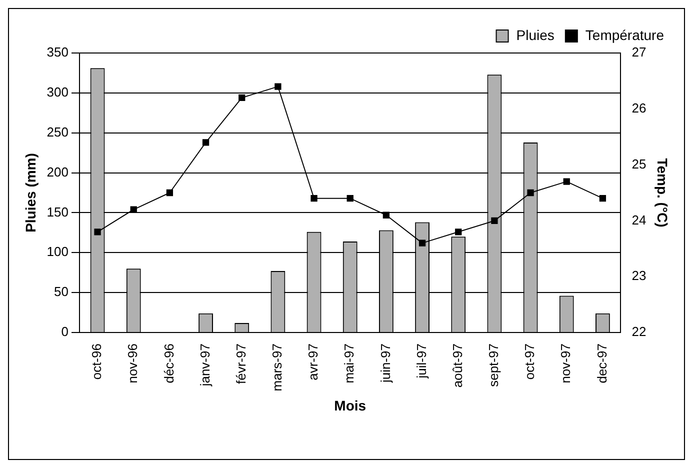 The height and width of the screenshot is (468, 693). Describe the element at coordinates (57, 252) in the screenshot. I see `y-tick-label: 100` at that location.